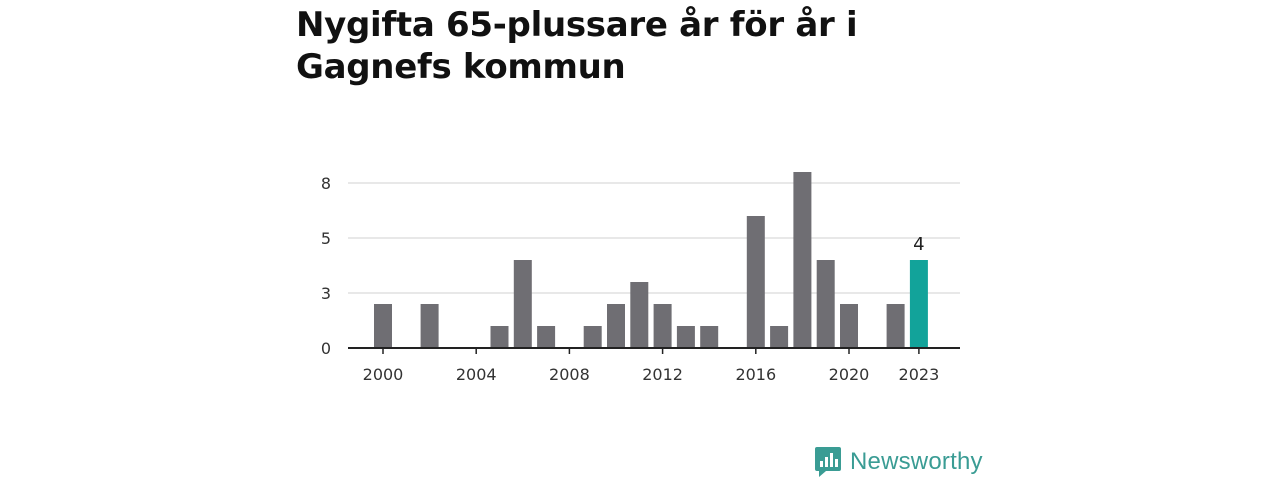  Describe the element at coordinates (326, 183) in the screenshot. I see `y-tick-label: 8` at that location.